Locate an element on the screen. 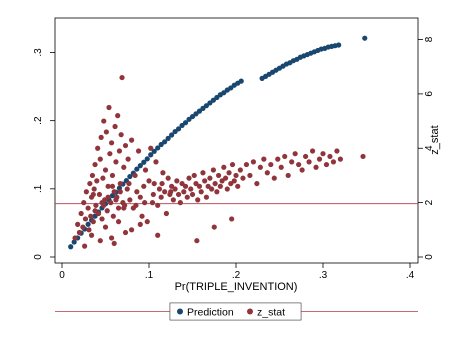 The height and width of the screenshot is (337, 459). x-axis-title: Pr(TRIPLE_INVENTION) is located at coordinates (236, 287).